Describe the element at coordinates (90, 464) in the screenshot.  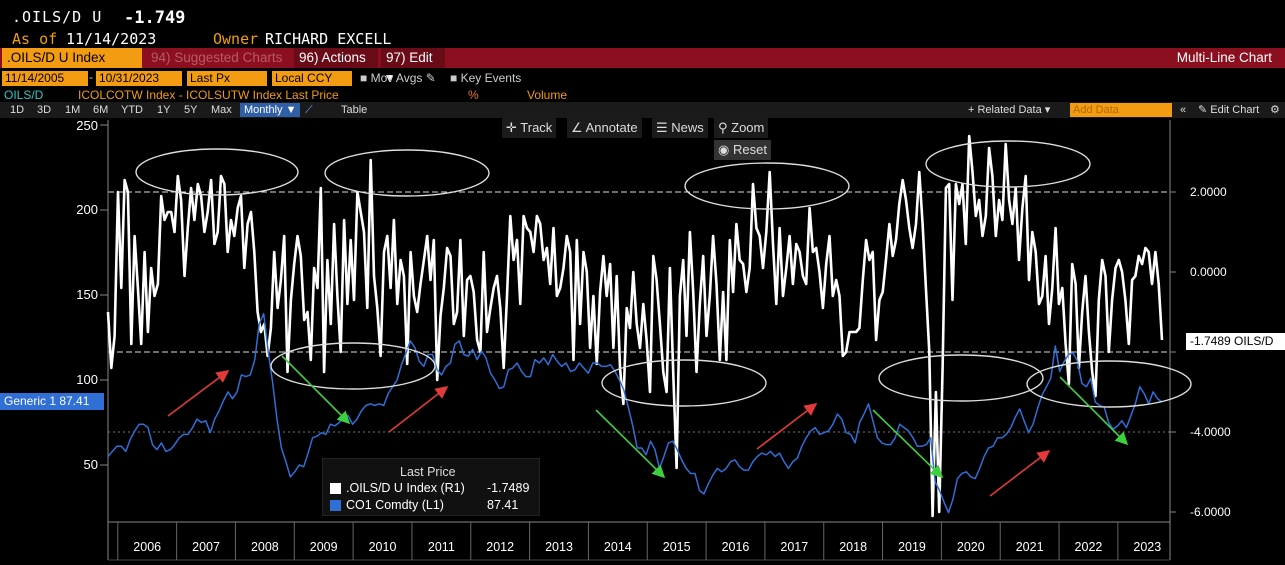
I see `y-left-tick: 50` at that location.